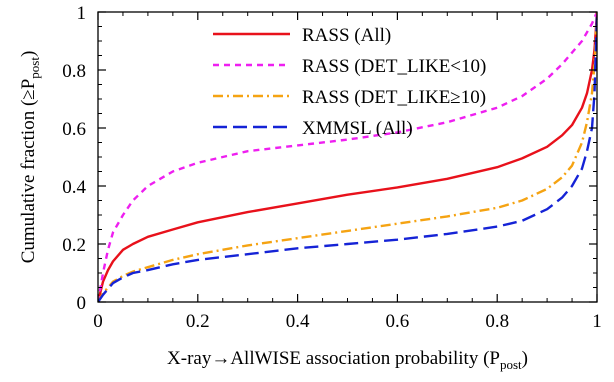 This screenshot has height=382, width=614. I want to click on x-tick-label: 0.8, so click(497, 321).